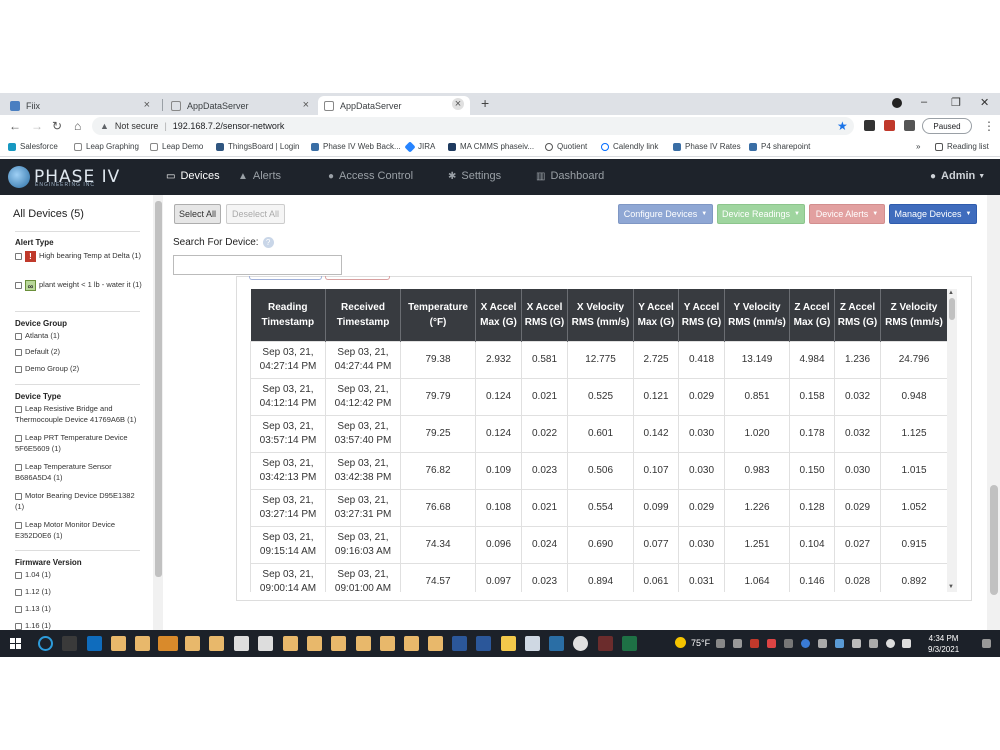 The image size is (1000, 750). I want to click on phase-iv-logo: PHASE IV ENGINEERING INC, so click(68, 177).